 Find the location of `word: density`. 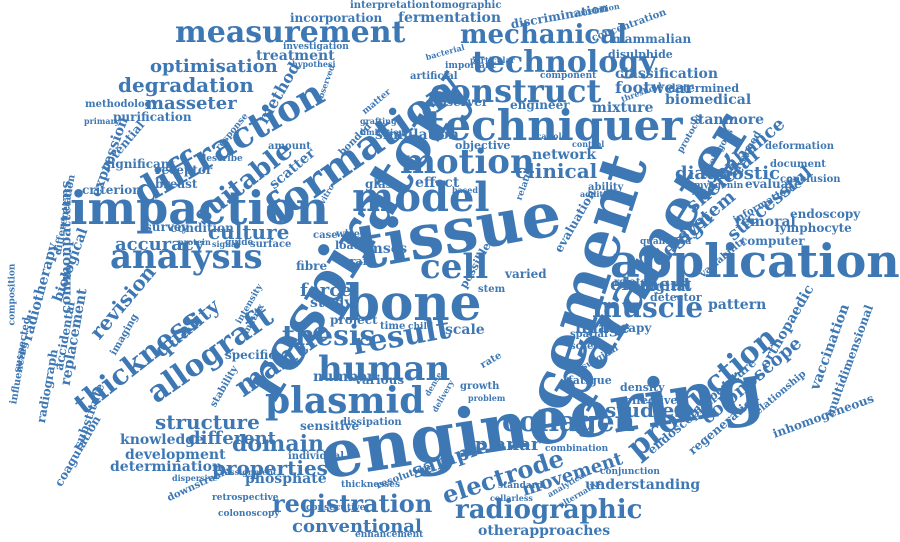

word: density is located at coordinates (642, 387).